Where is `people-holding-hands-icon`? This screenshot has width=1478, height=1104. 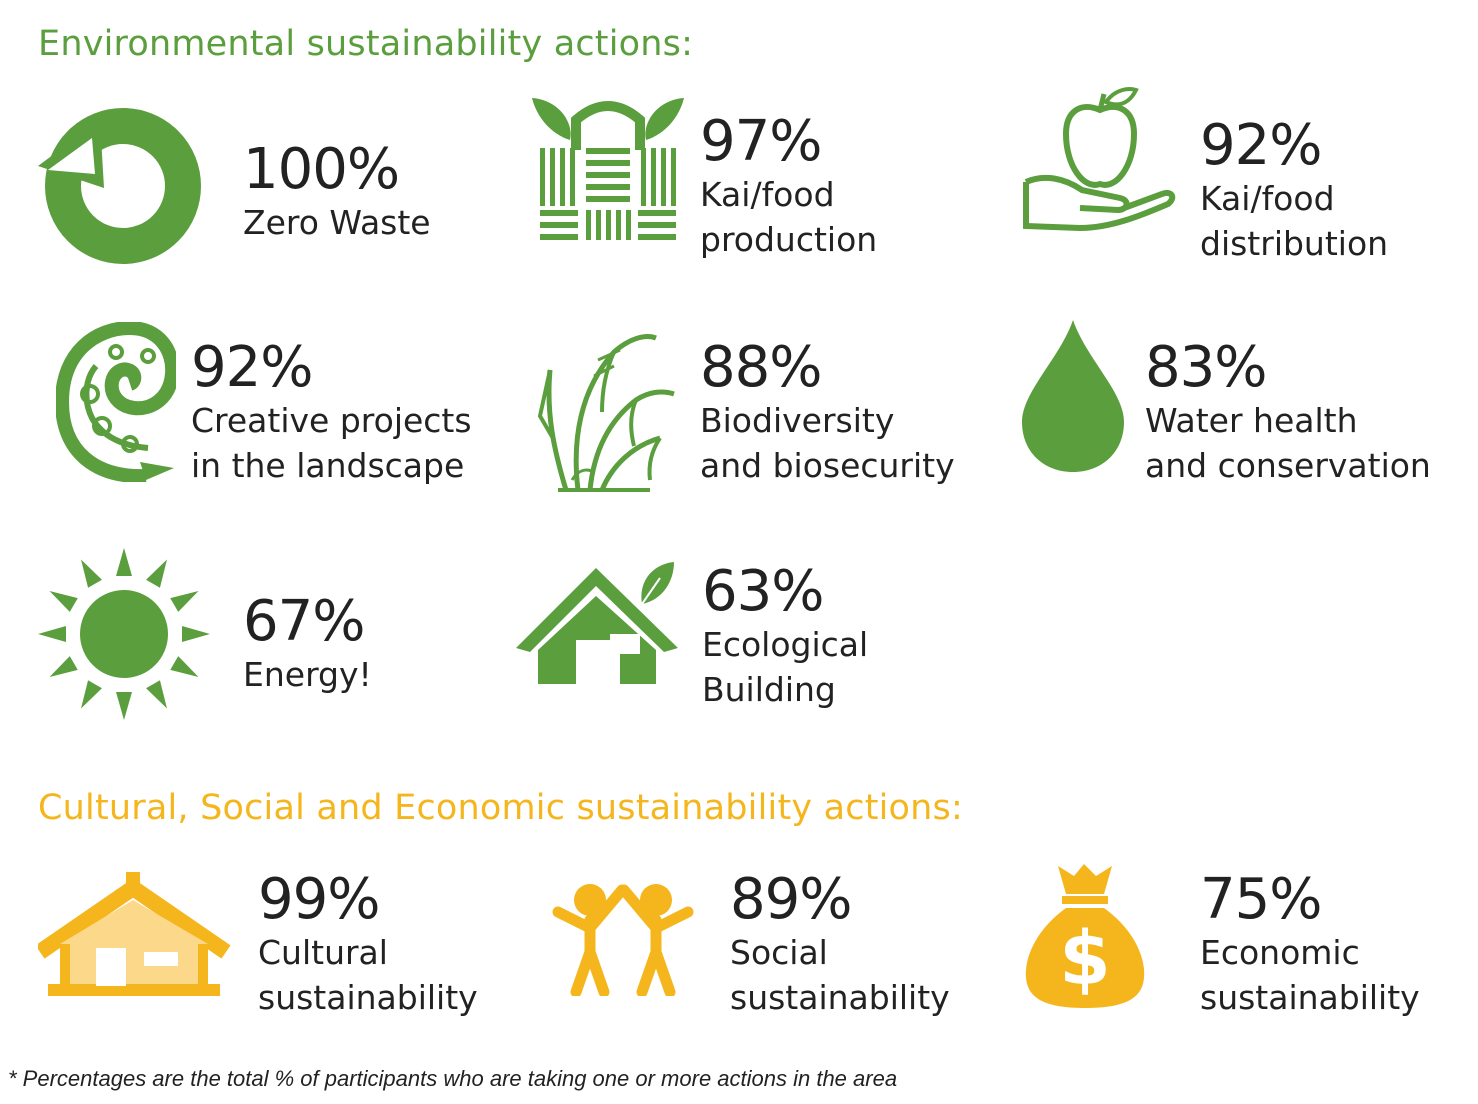
people-holding-hands-icon is located at coordinates (623, 940).